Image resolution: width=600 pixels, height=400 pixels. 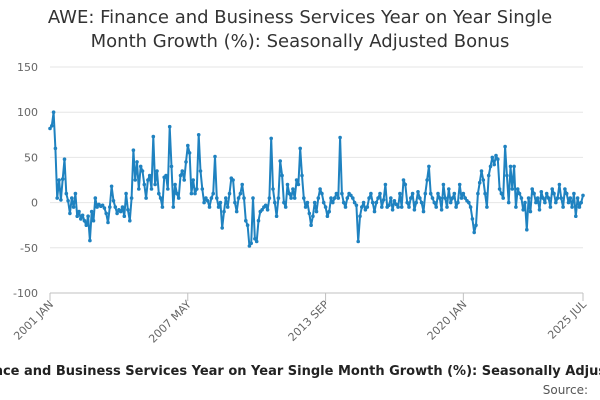 What do you see at coordinates (27, 112) in the screenshot?
I see `y-tick-label: 100` at bounding box center [27, 112].